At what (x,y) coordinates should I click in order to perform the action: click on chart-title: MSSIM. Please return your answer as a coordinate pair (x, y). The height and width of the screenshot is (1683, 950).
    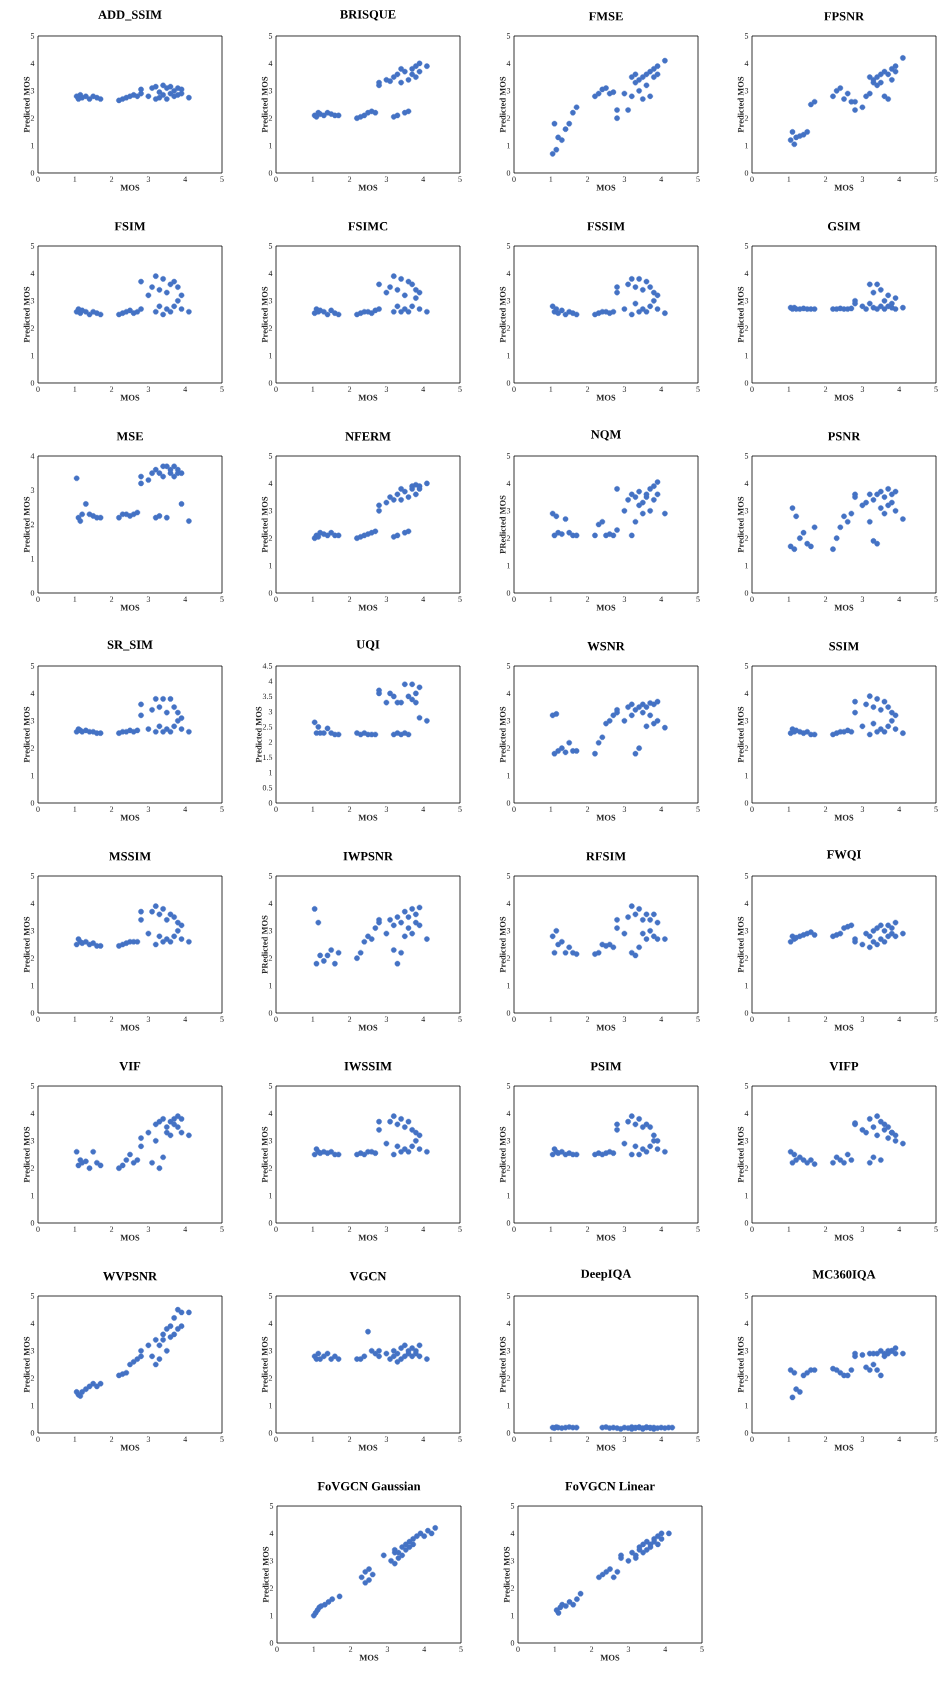
    Looking at the image, I should click on (130, 856).